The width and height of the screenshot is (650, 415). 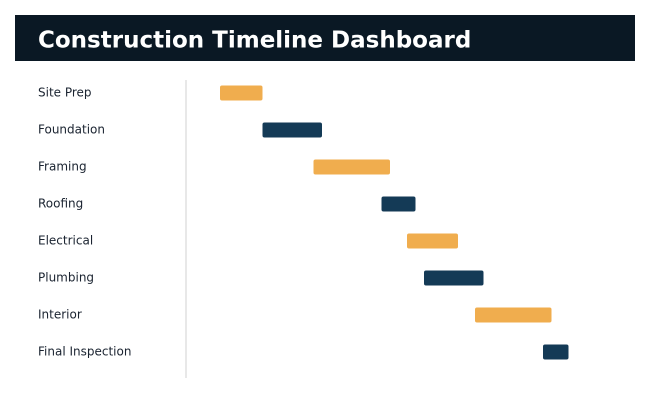 What do you see at coordinates (66, 278) in the screenshot?
I see `task-label: Plumbing` at bounding box center [66, 278].